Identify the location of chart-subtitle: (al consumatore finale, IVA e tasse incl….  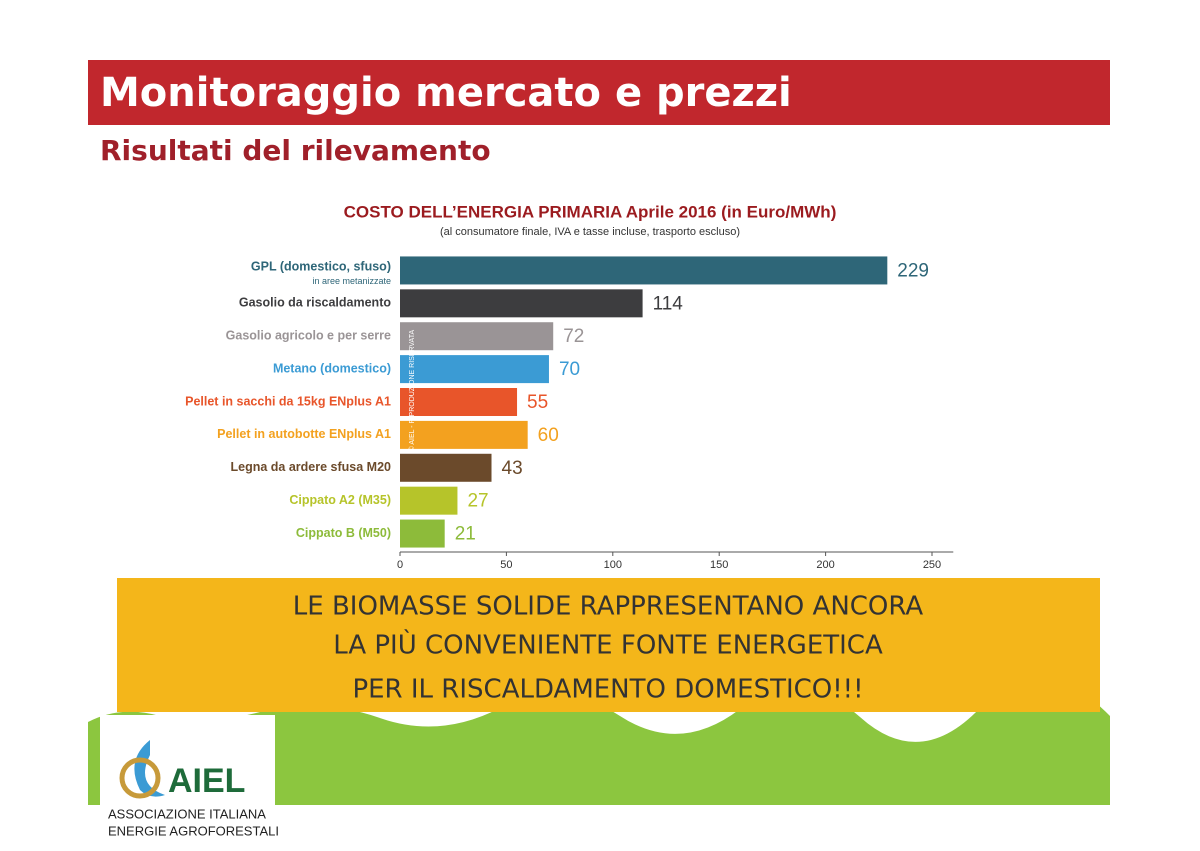
(590, 232).